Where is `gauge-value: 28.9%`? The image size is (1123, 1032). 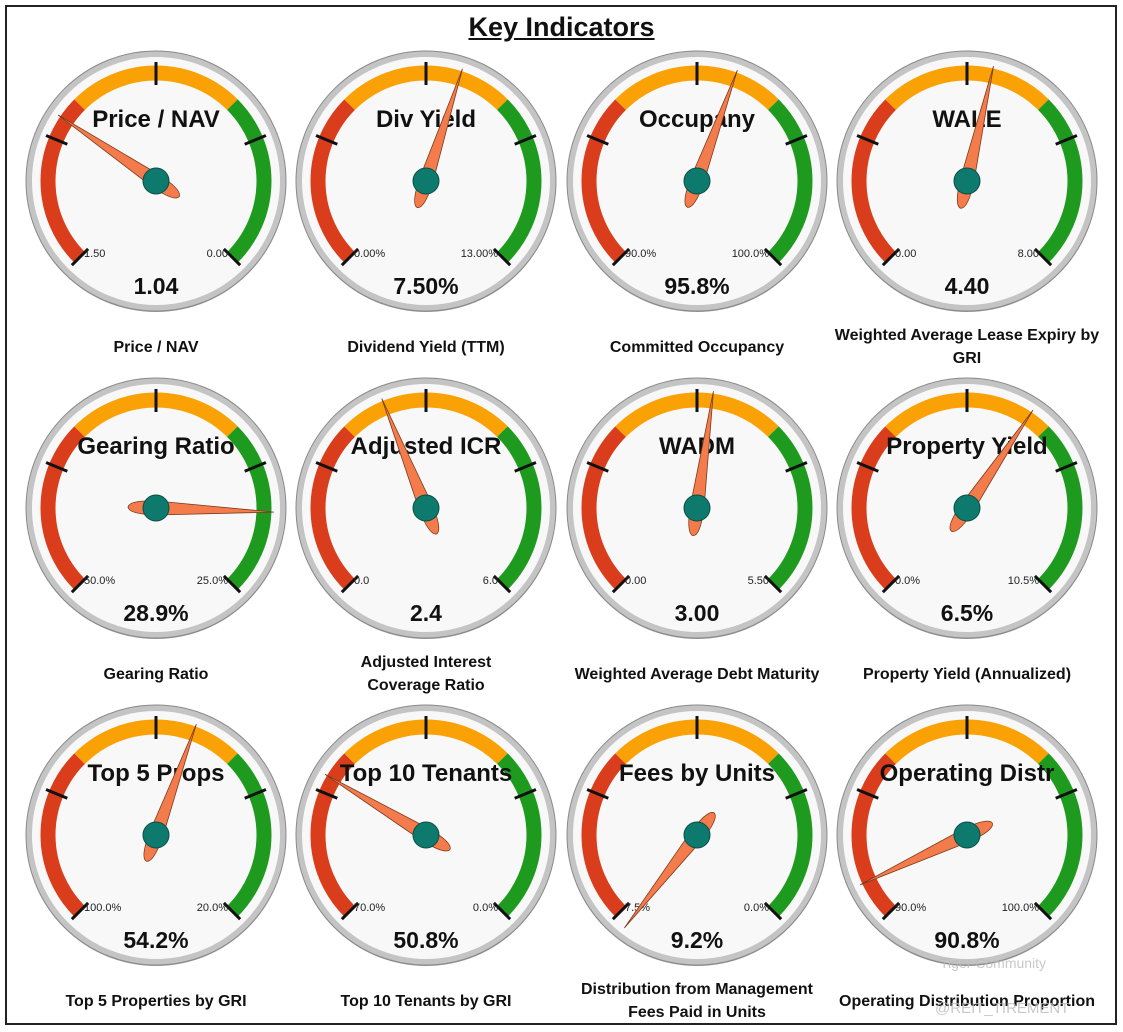
gauge-value: 28.9% is located at coordinates (155, 613).